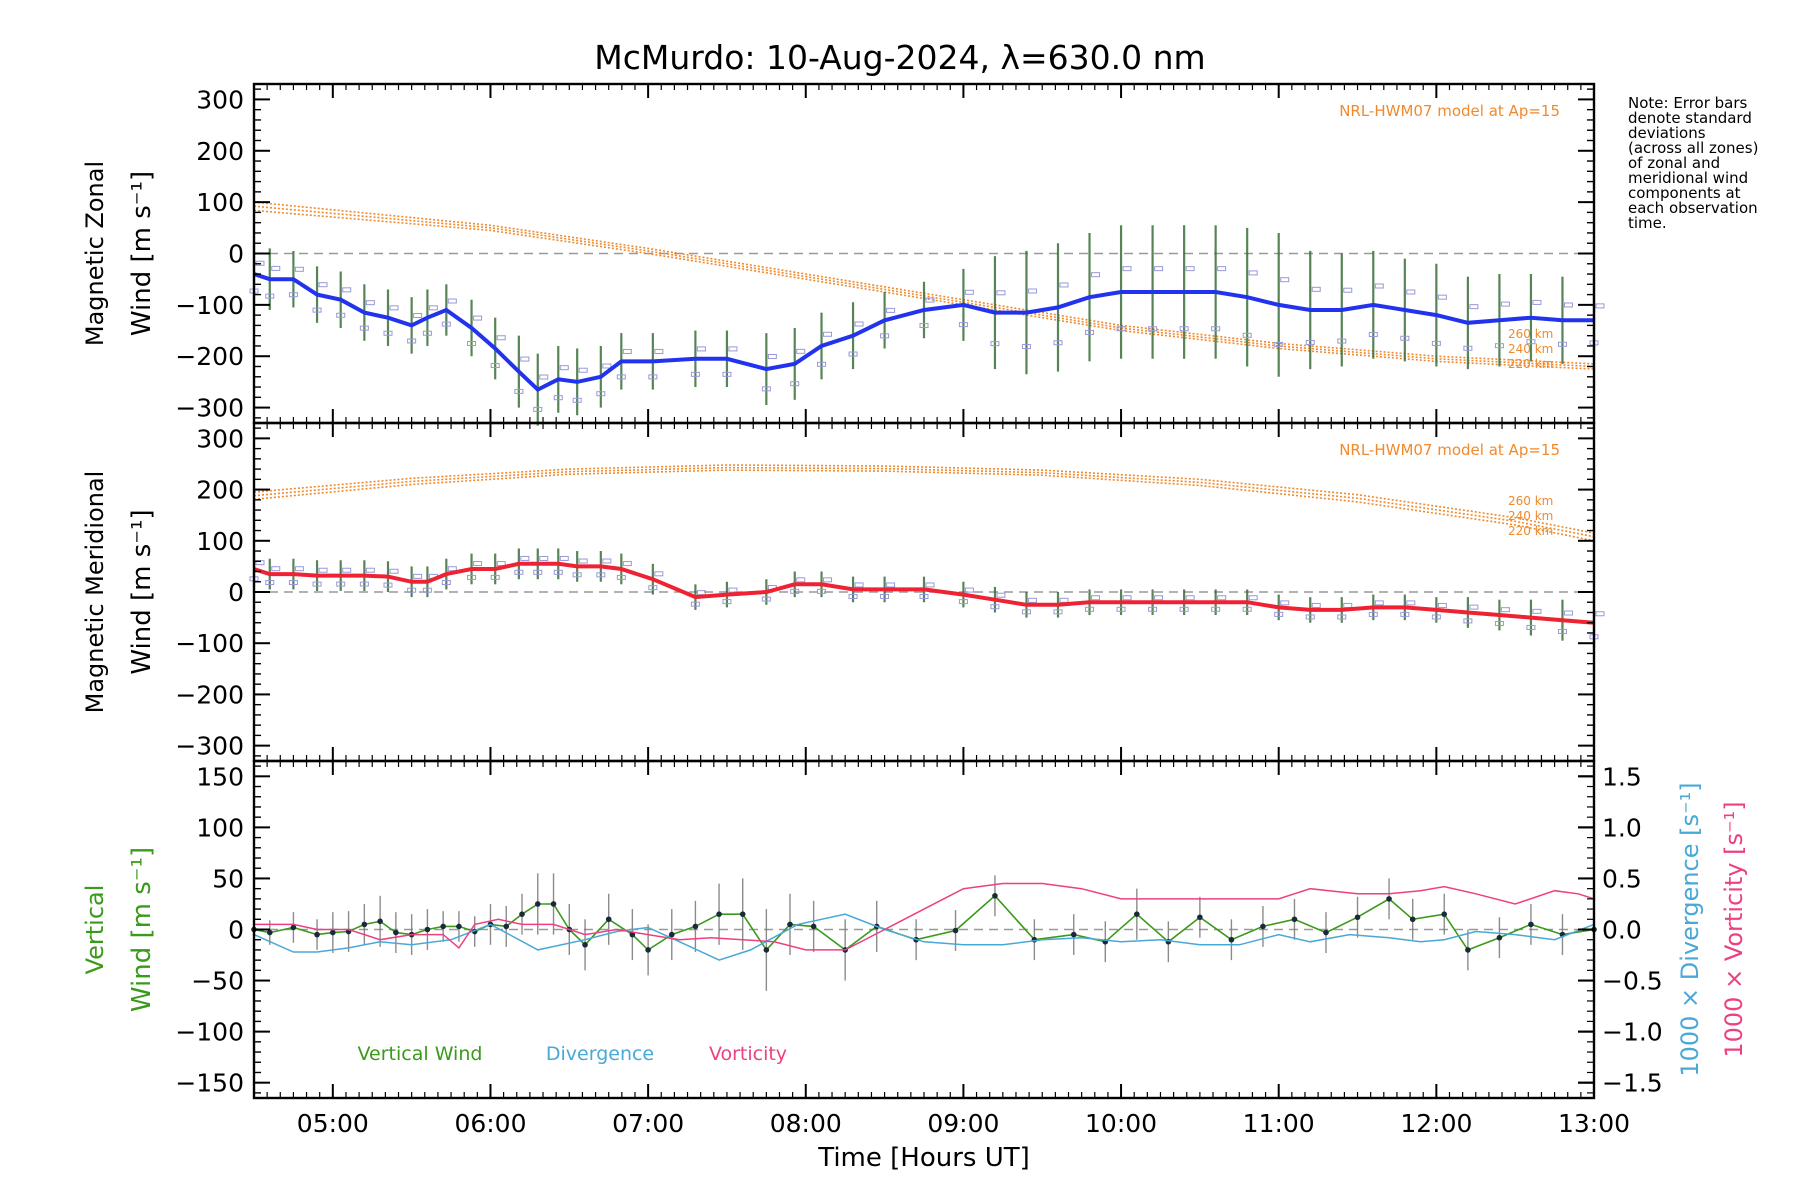  What do you see at coordinates (1530, 516) in the screenshot?
I see `model-altitude-label: 240 km` at bounding box center [1530, 516].